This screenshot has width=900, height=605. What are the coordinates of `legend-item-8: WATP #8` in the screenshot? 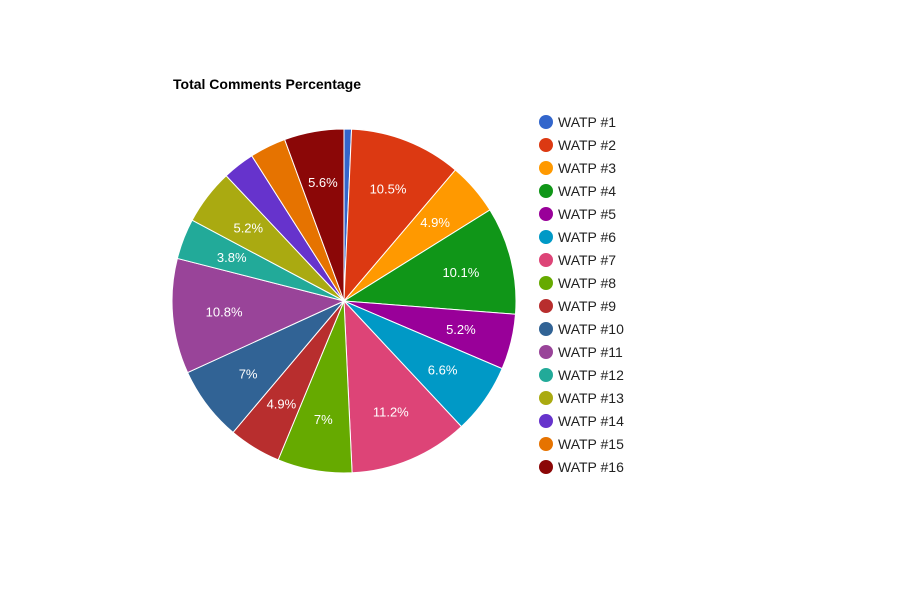 It's located at (577, 283).